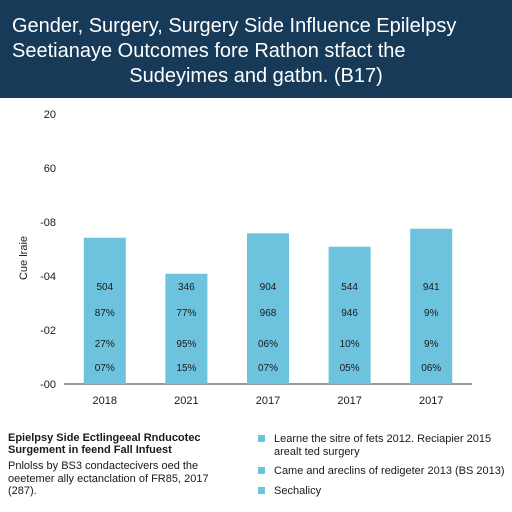  Describe the element at coordinates (268, 313) in the screenshot. I see `data-table-cell: 968` at that location.